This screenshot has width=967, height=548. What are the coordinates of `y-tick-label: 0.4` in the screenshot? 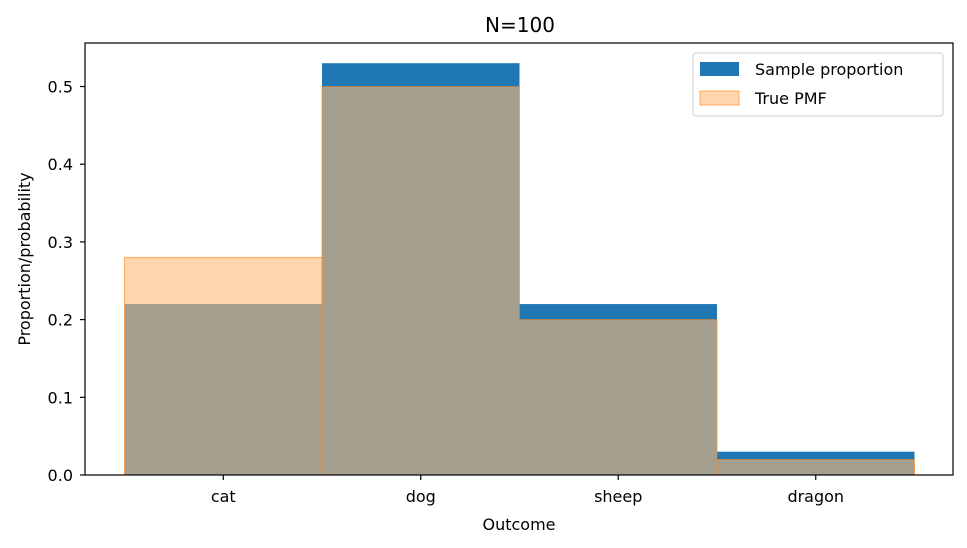 It's located at (60, 164).